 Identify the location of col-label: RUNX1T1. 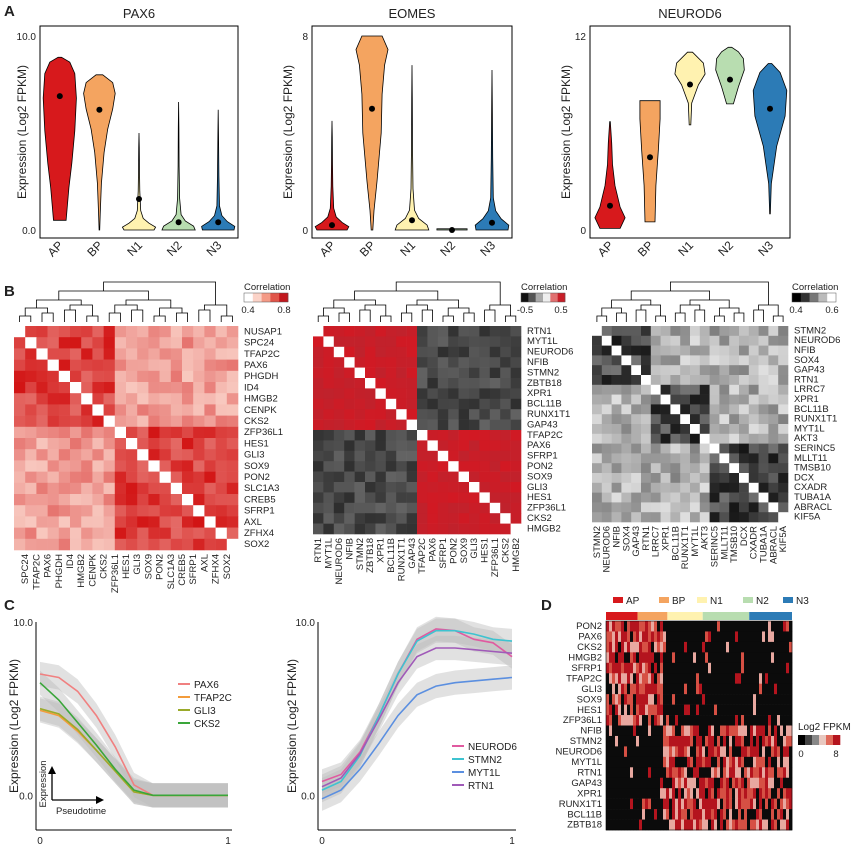
(685, 547).